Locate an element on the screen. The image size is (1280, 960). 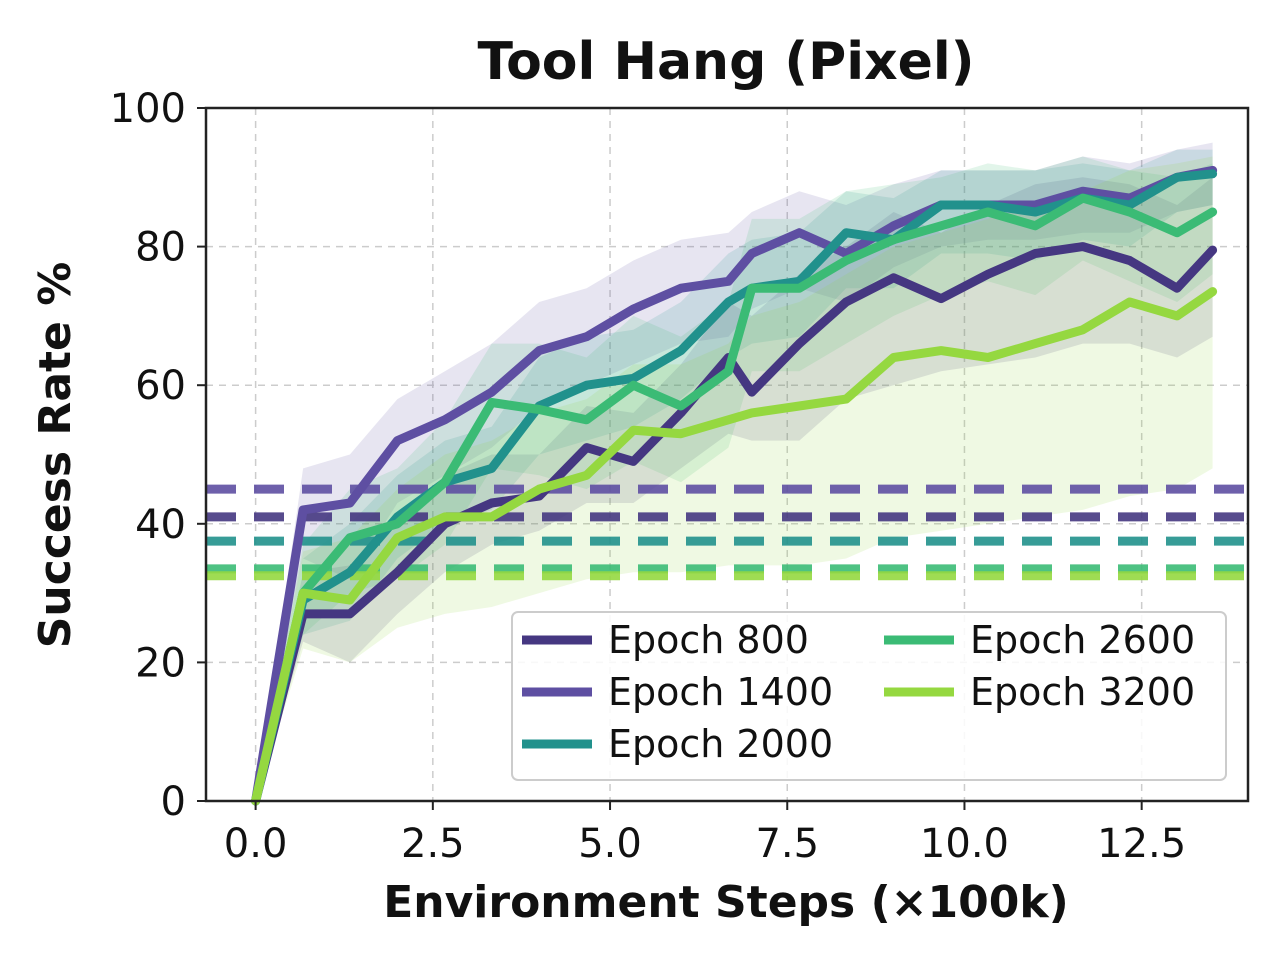
chart-title: Tool Hang (Pixel) is located at coordinates (726, 62).